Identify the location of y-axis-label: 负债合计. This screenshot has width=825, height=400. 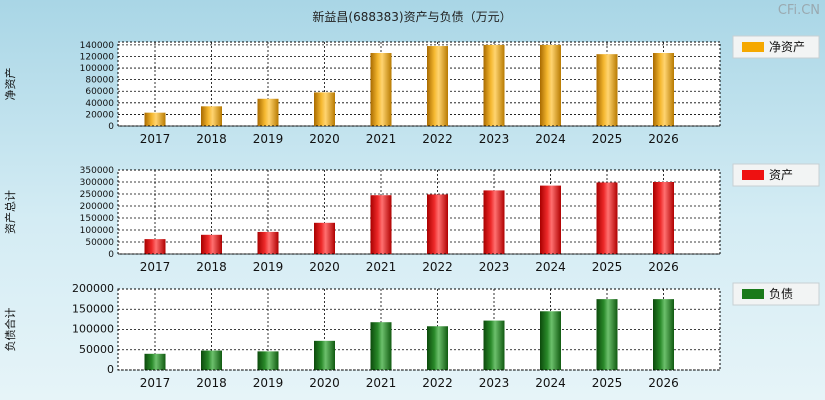
(10, 330).